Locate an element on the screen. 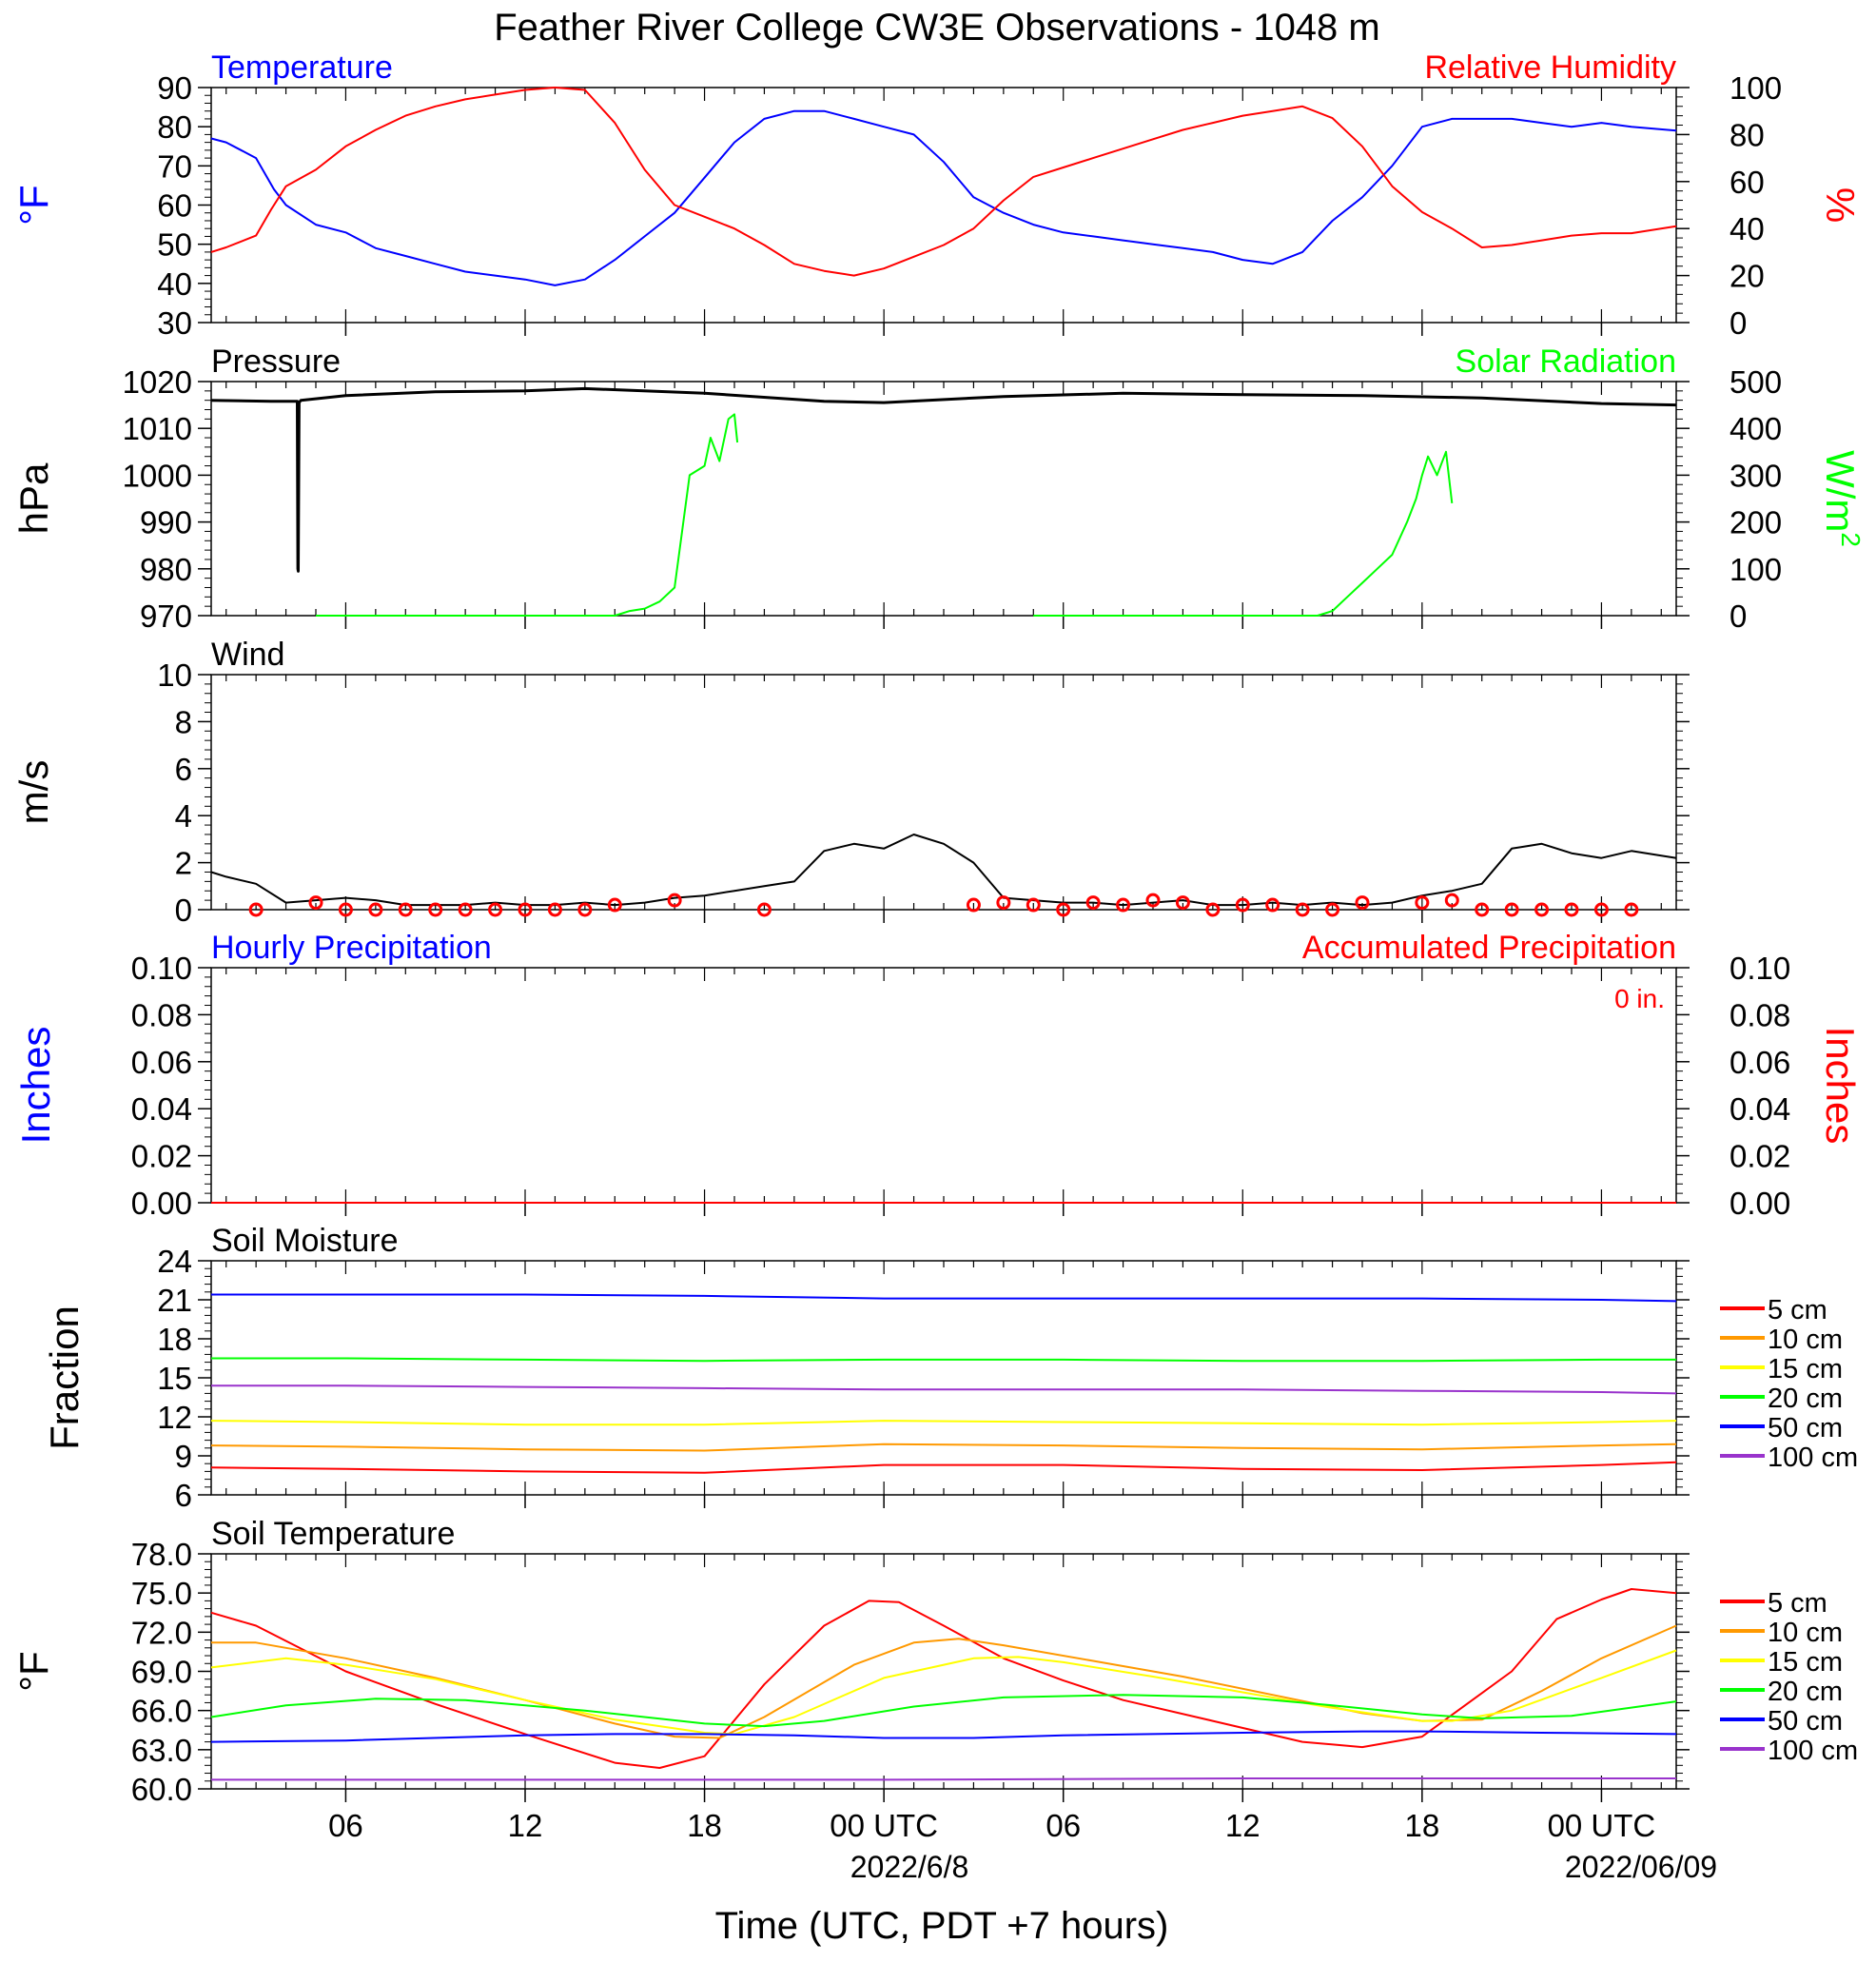 This screenshot has height=1963, width=1876. panel-wind: 0 2 4 6 8 10 Wind m/s is located at coordinates (850, 782).